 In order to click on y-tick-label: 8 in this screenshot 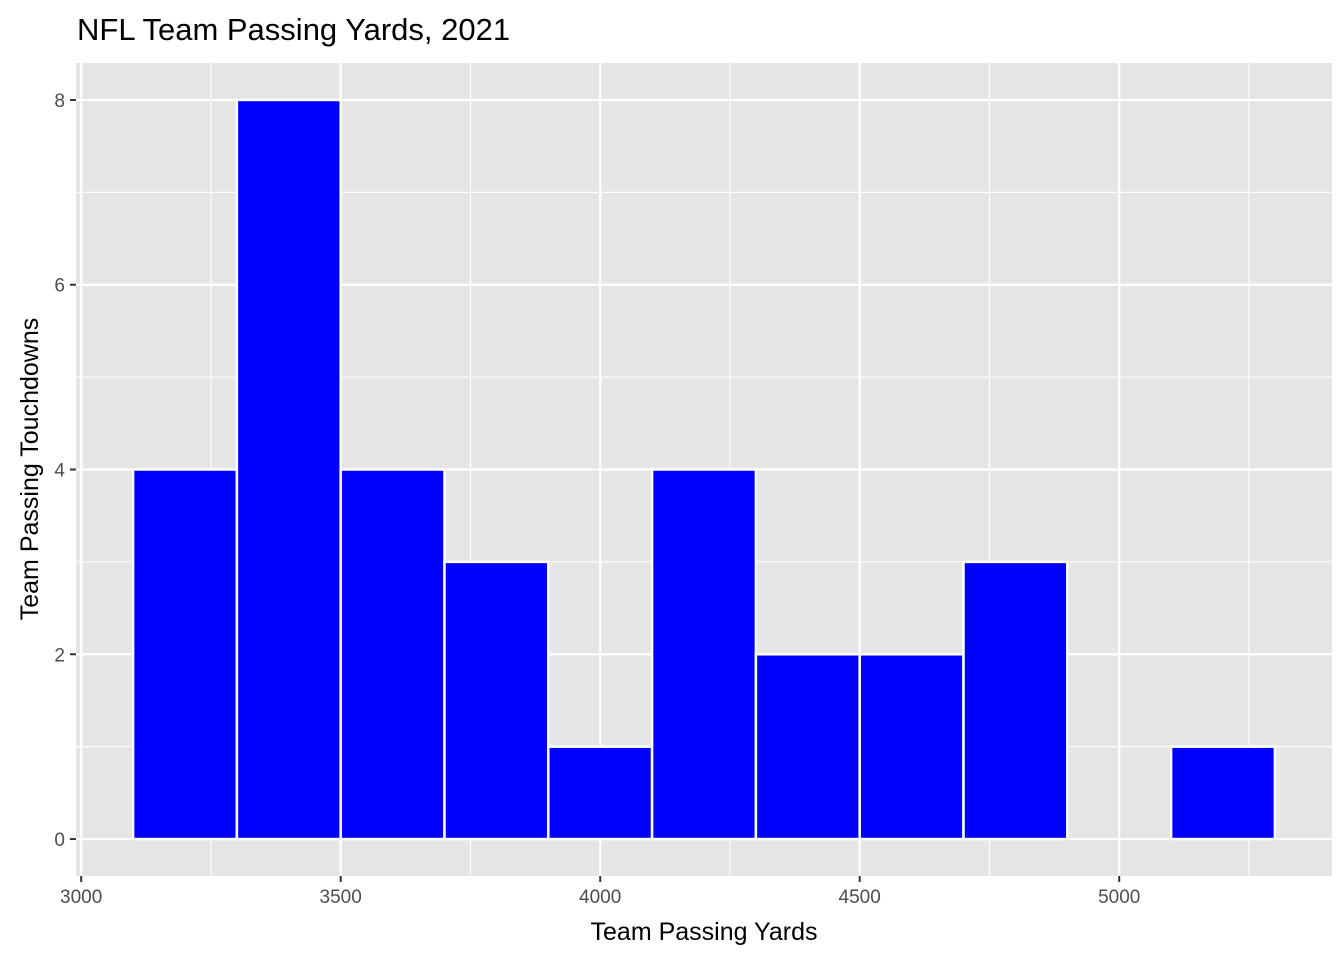, I will do `click(59, 101)`.